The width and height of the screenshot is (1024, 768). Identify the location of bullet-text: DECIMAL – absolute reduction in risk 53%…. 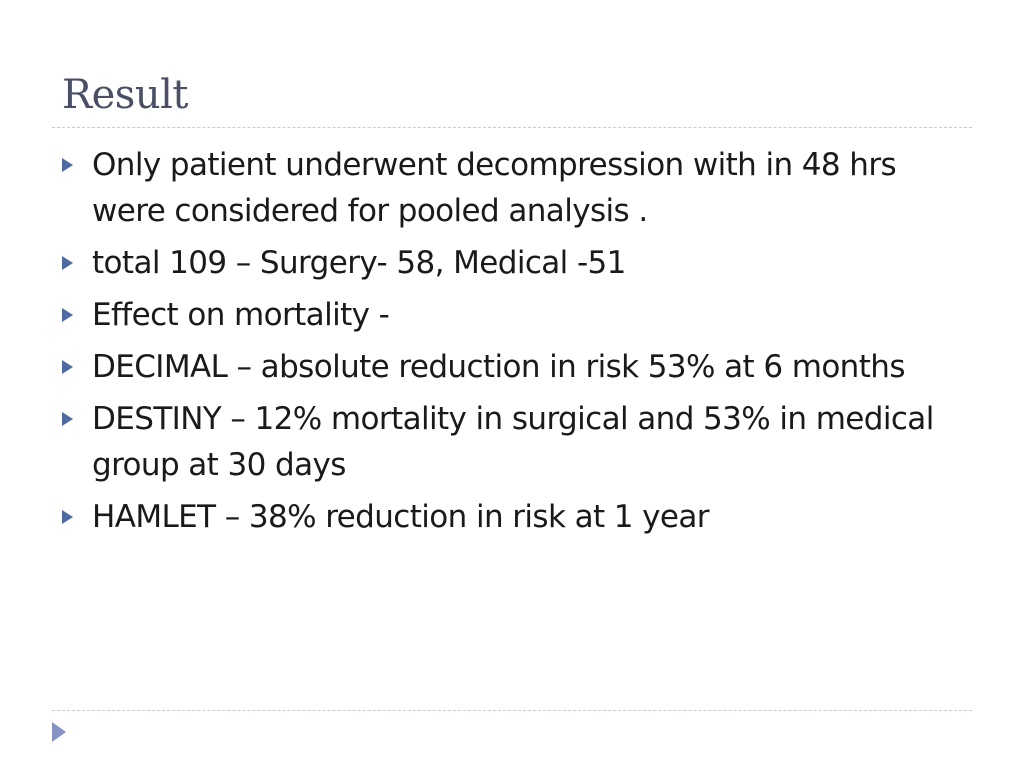
(498, 367).